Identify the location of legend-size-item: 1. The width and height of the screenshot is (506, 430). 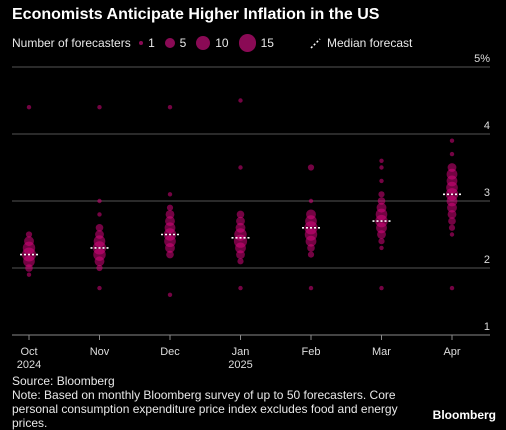
(146, 43).